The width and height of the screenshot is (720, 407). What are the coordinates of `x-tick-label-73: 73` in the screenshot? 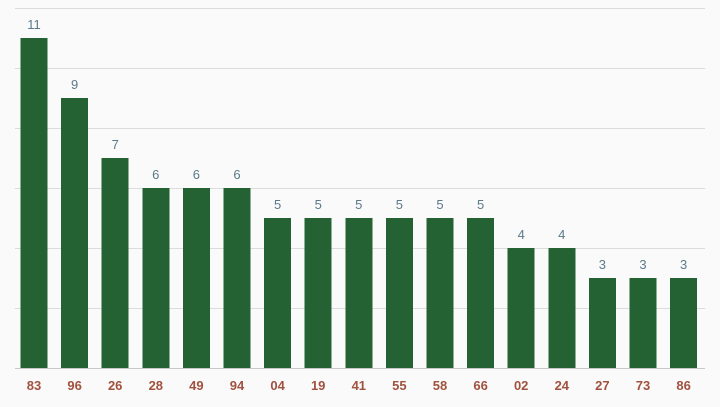 It's located at (643, 385).